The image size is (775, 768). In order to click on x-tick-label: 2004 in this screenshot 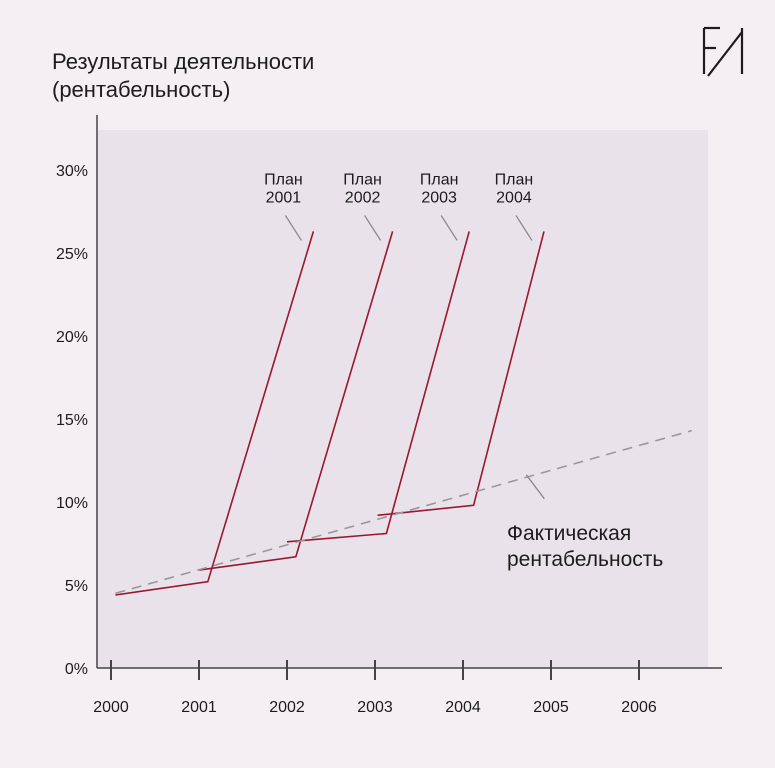, I will do `click(463, 707)`.